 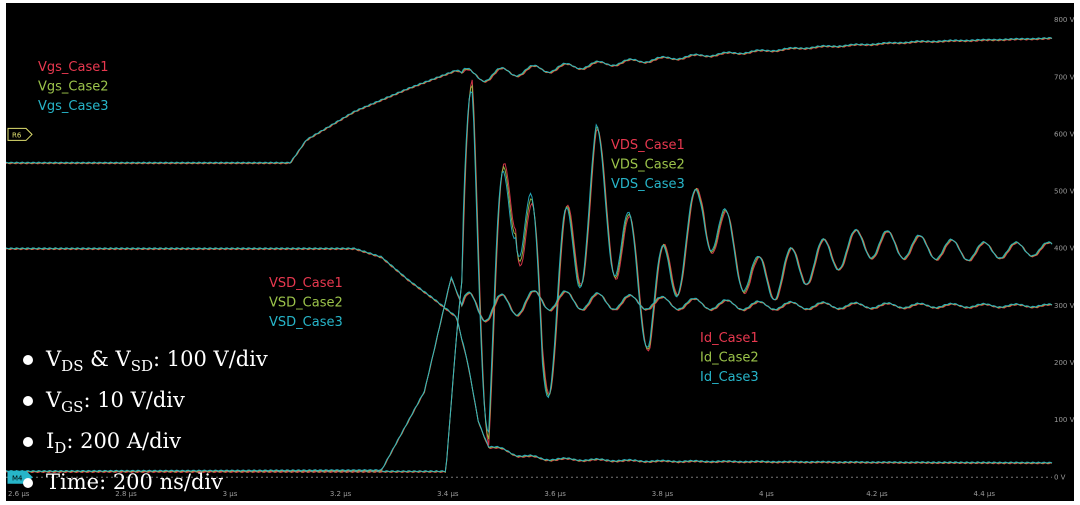 What do you see at coordinates (306, 303) in the screenshot?
I see `legend-VSD_Case2: VSD_Case2` at bounding box center [306, 303].